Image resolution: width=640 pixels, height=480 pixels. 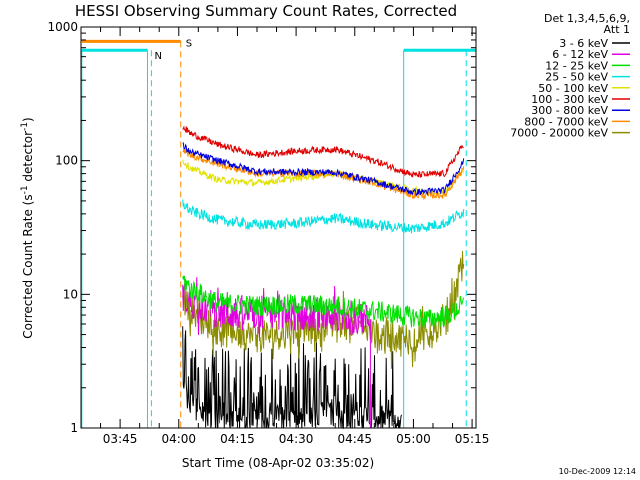 What do you see at coordinates (157, 56) in the screenshot?
I see `night-label: N` at bounding box center [157, 56].